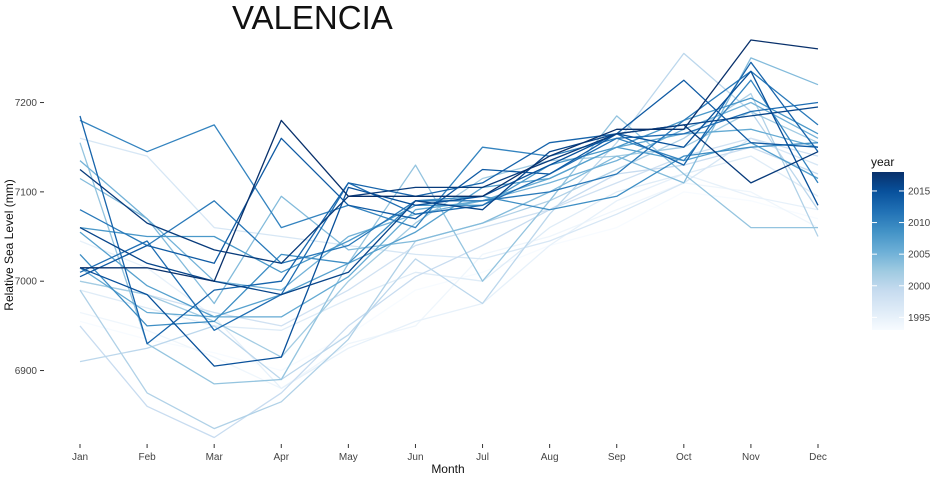 The width and height of the screenshot is (940, 480). What do you see at coordinates (348, 457) in the screenshot?
I see `x-tick-label: May` at bounding box center [348, 457].